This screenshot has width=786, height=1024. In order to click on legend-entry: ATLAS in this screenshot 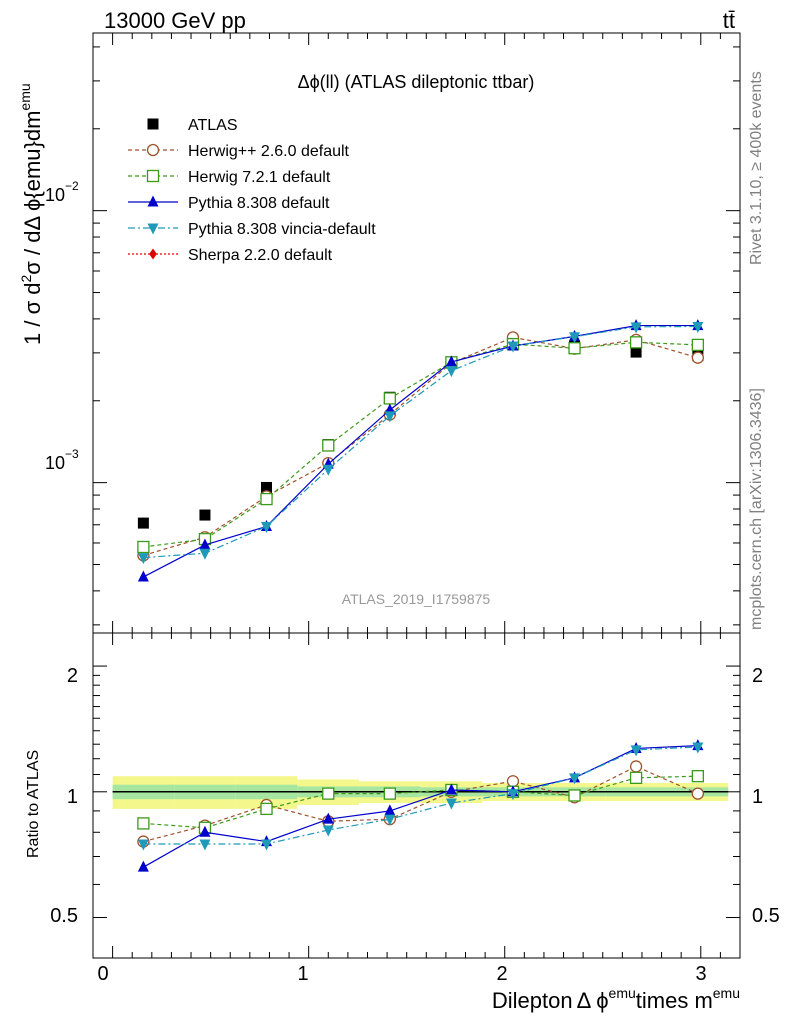, I will do `click(192, 125)`.